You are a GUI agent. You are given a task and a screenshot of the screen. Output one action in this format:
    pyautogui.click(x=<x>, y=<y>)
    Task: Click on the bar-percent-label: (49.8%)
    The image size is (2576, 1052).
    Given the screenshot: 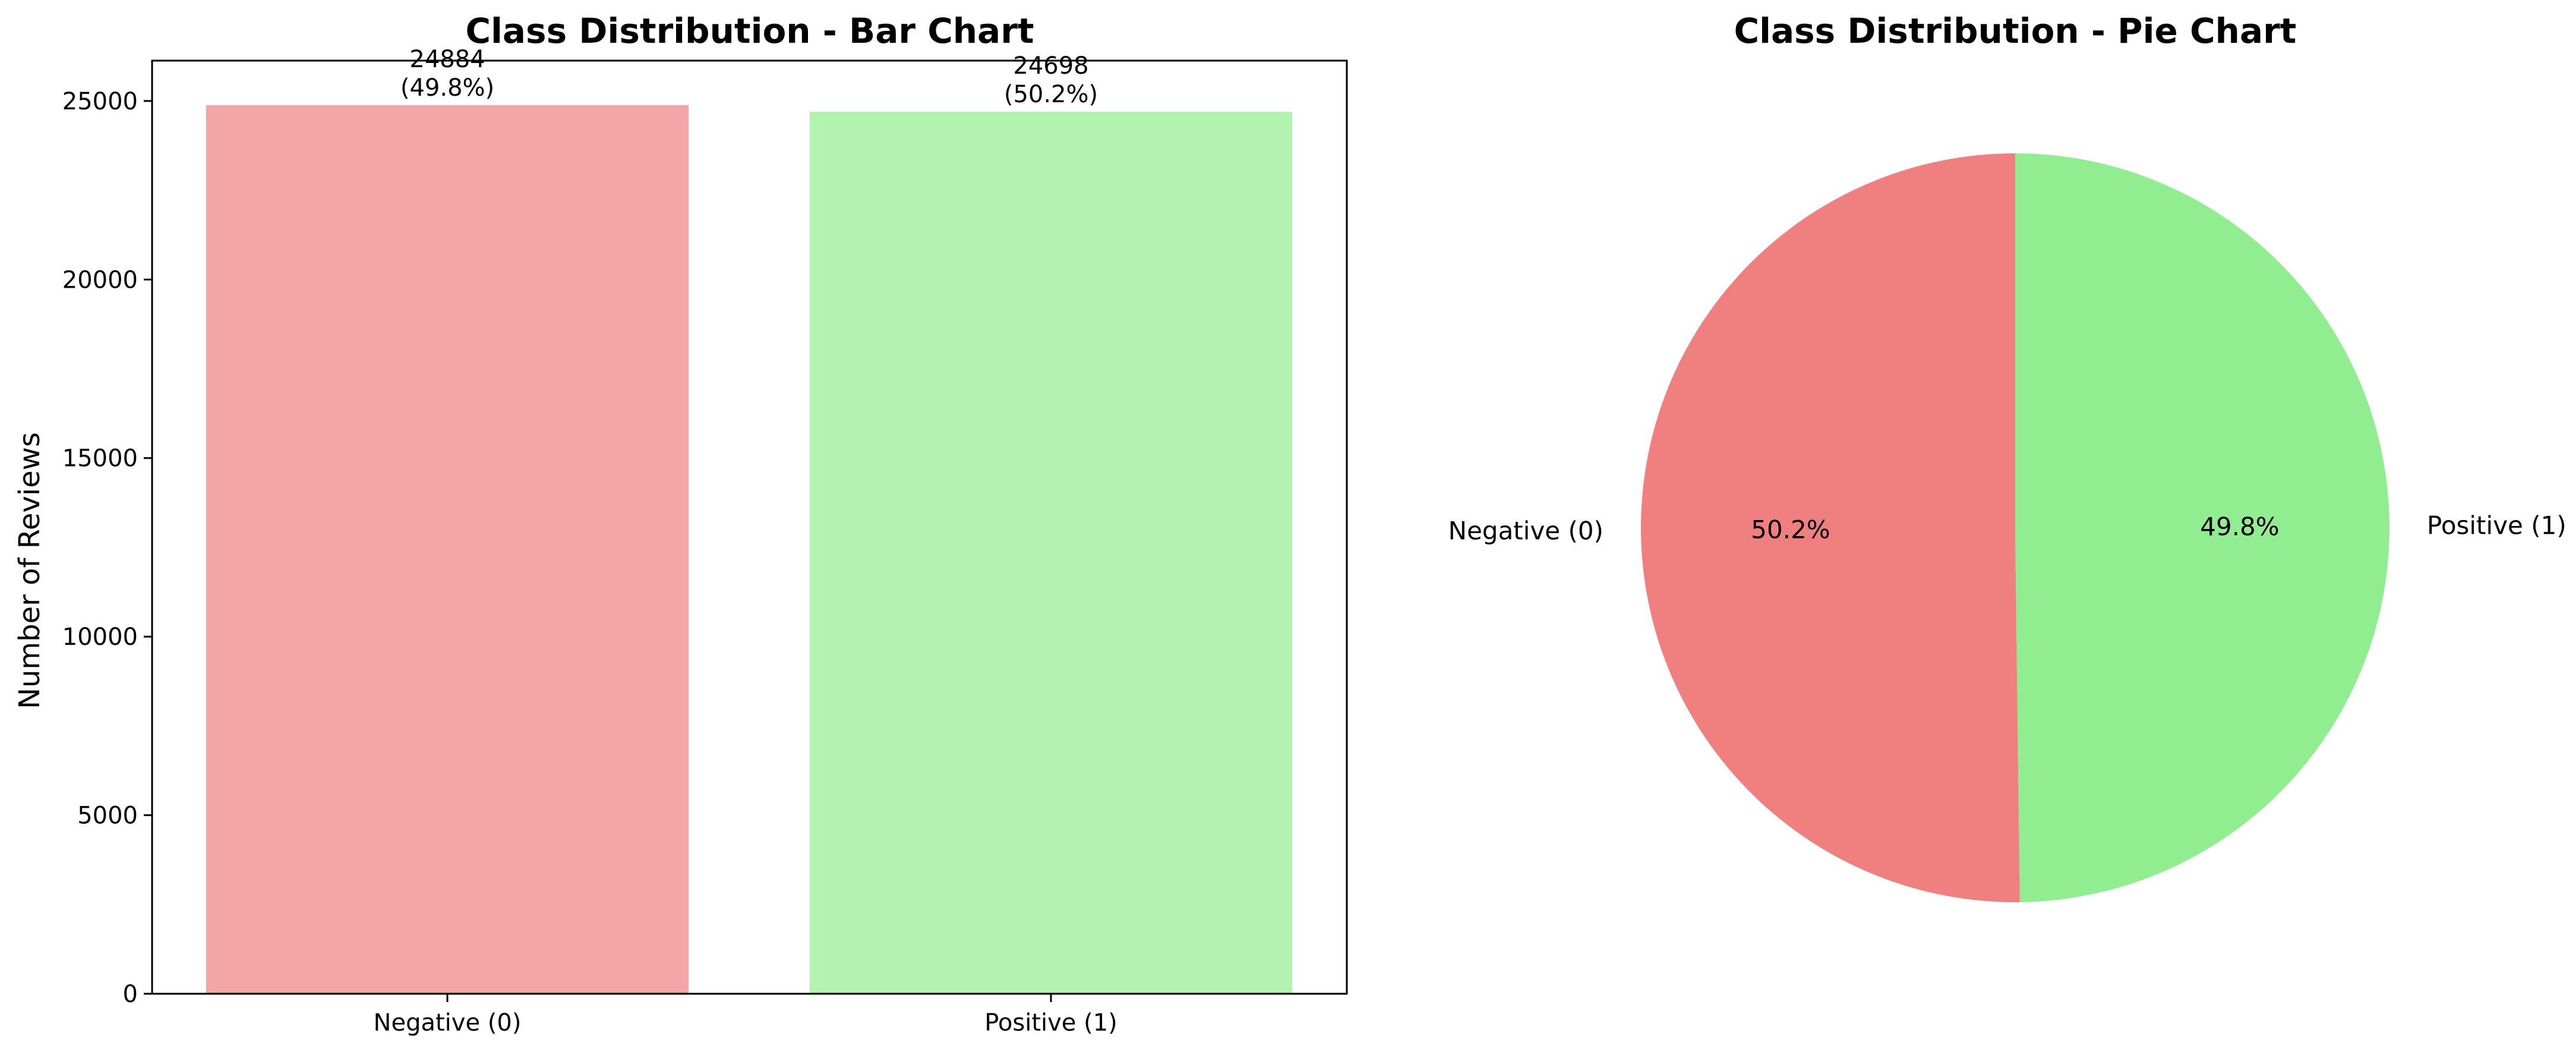 What is the action you would take?
    pyautogui.click(x=447, y=88)
    